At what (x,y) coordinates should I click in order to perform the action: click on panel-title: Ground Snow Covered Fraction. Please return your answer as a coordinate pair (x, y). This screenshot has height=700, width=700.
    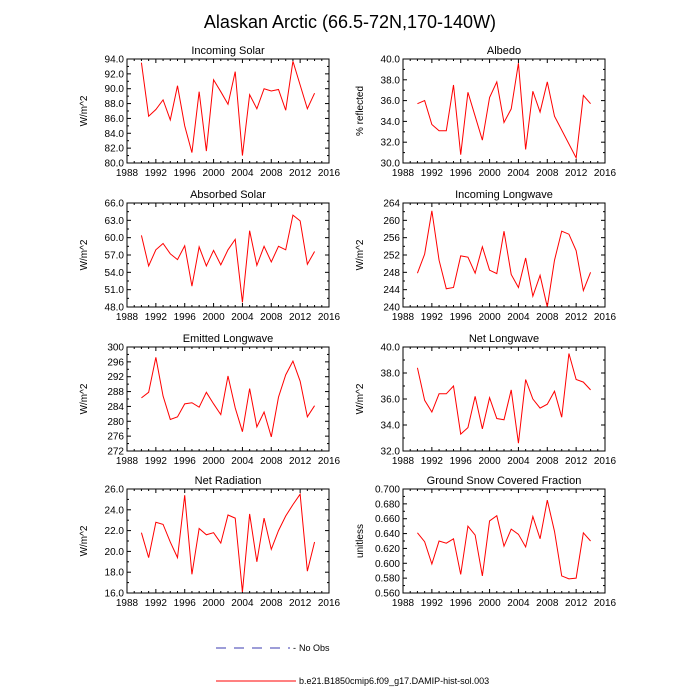
    Looking at the image, I should click on (504, 481).